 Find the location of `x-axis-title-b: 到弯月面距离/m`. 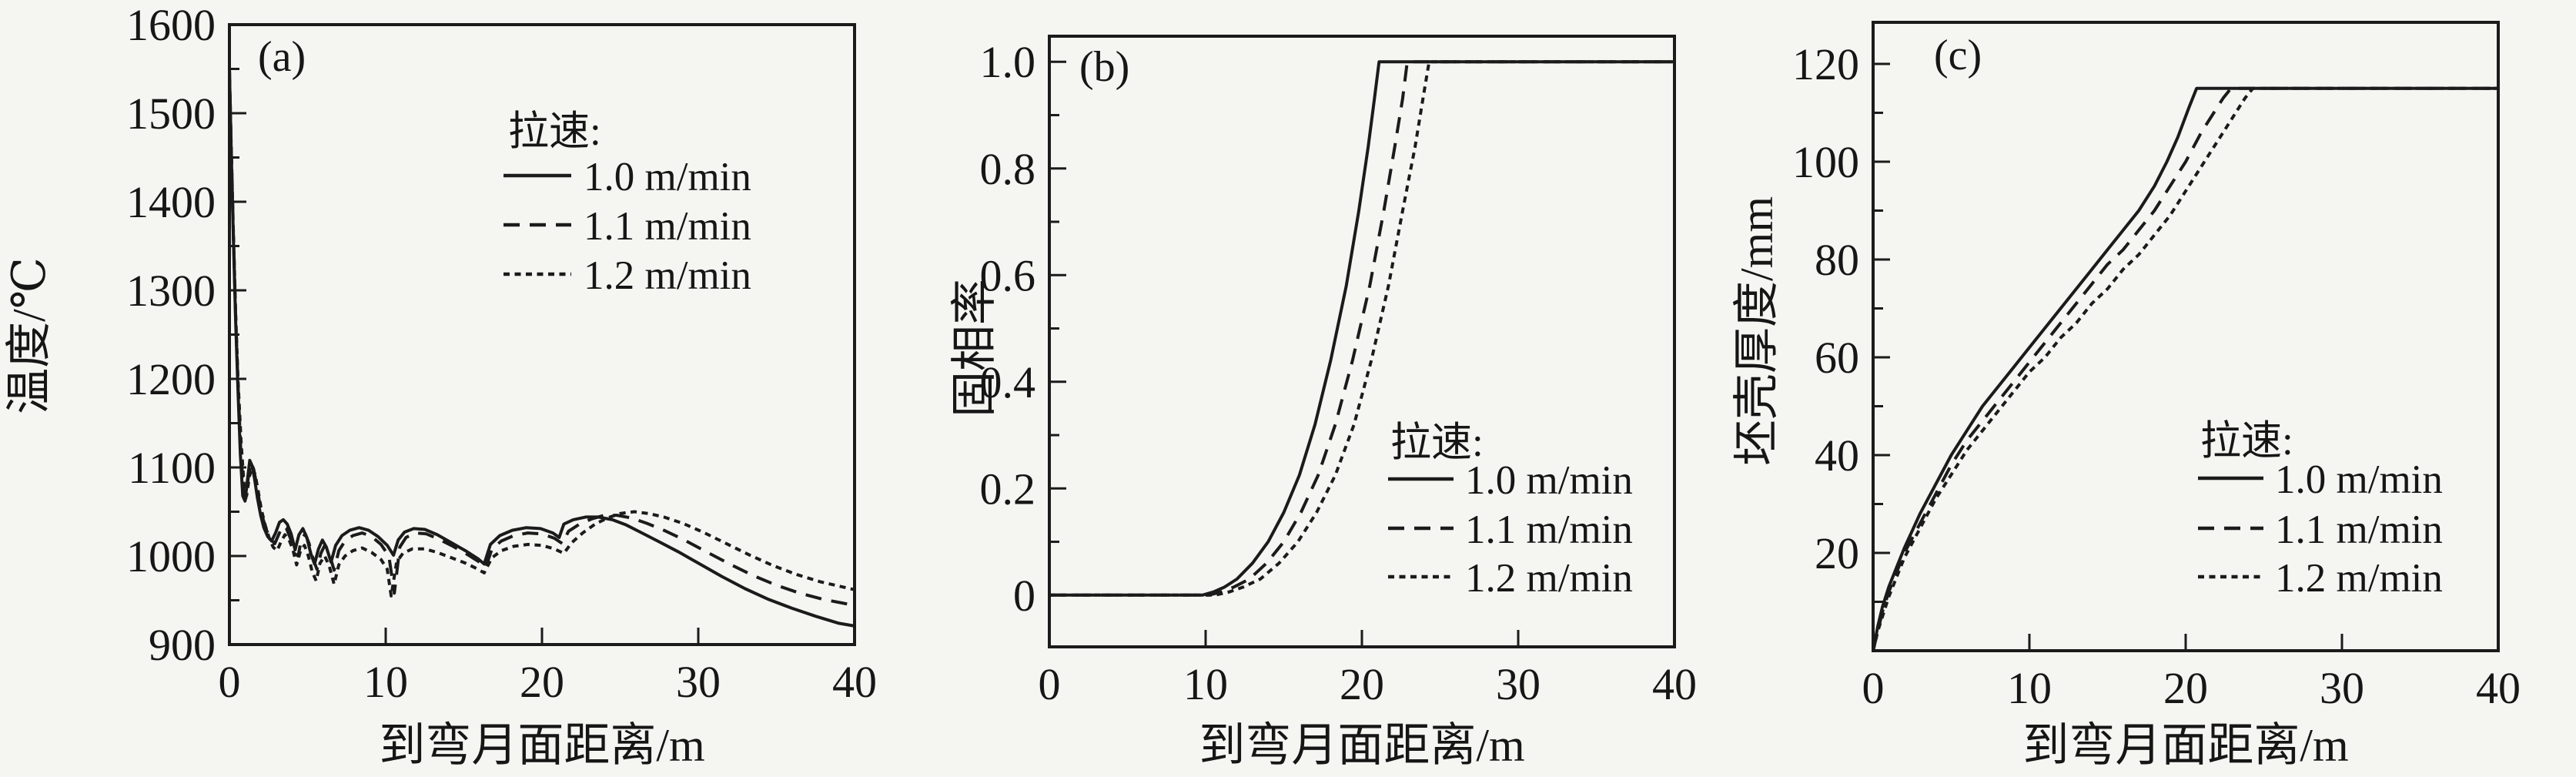

x-axis-title-b: 到弯月面距离/m is located at coordinates (1361, 745).